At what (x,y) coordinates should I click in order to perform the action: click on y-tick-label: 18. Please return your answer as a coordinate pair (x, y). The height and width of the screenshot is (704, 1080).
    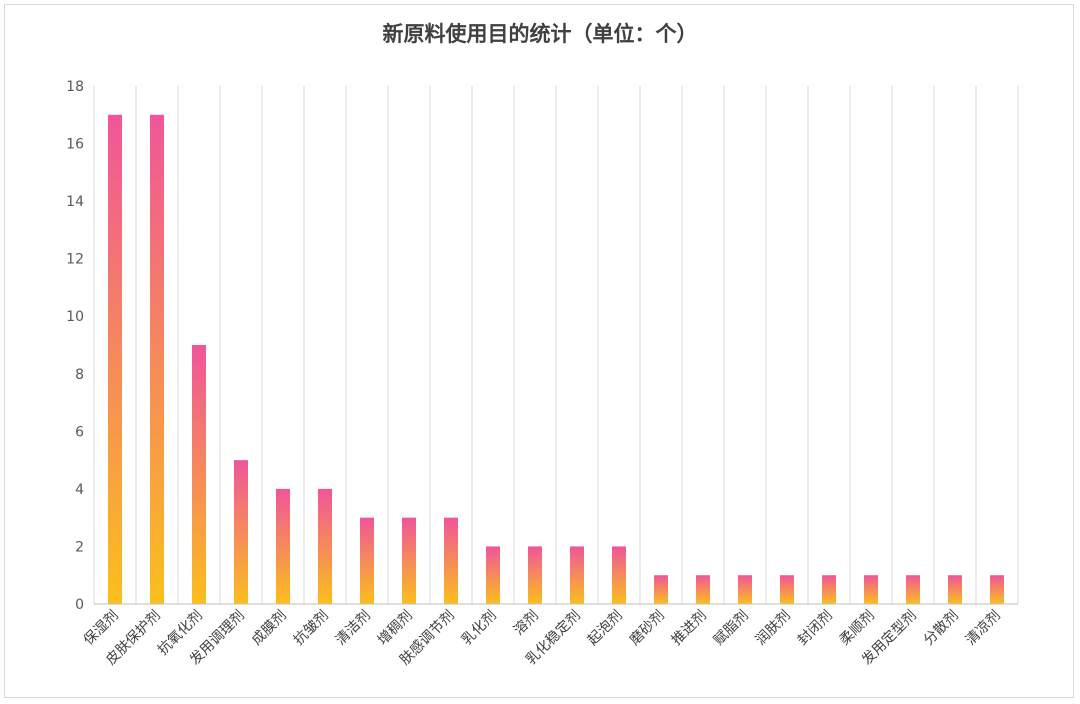
    Looking at the image, I should click on (75, 87).